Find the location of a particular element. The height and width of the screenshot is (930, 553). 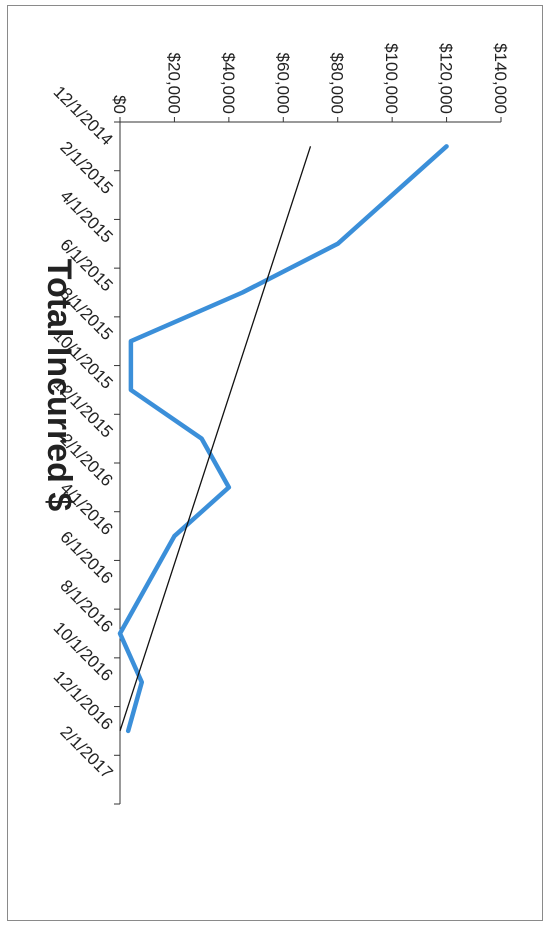

y-tick-label: $120,000 is located at coordinates (446, 78).